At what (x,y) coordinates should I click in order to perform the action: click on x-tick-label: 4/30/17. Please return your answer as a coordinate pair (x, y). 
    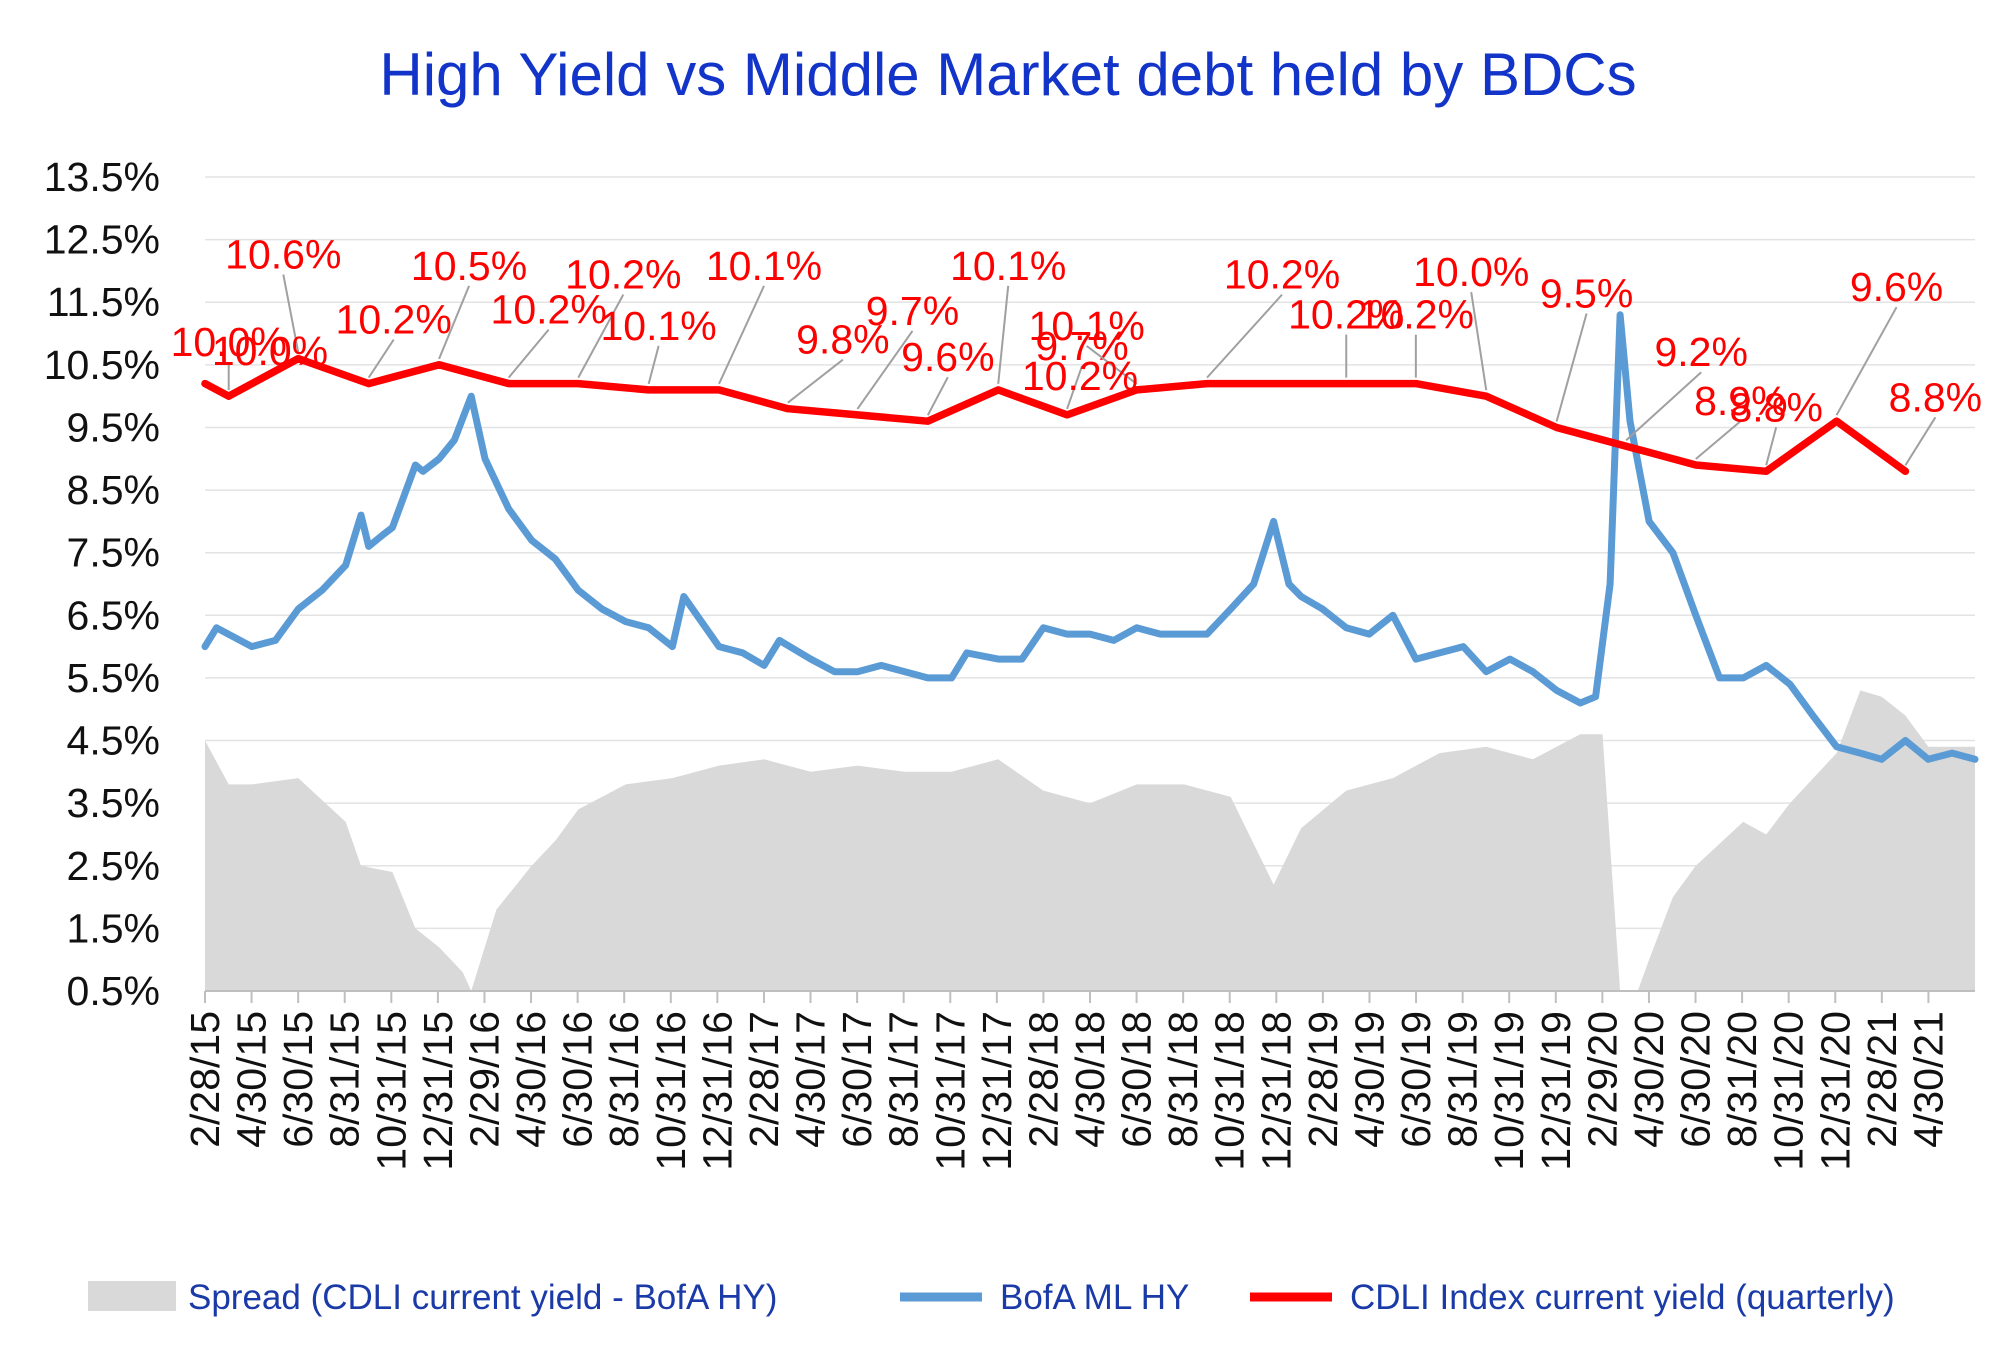
    Looking at the image, I should click on (811, 1079).